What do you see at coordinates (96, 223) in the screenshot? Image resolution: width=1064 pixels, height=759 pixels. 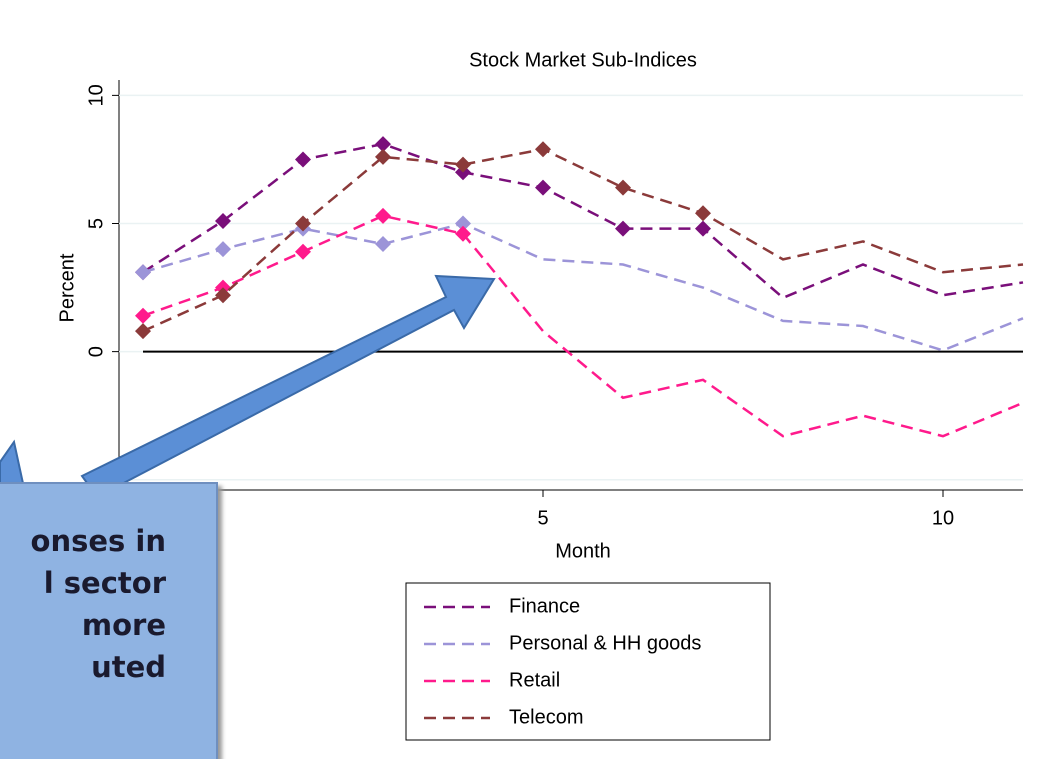 I see `y-tick-label: 5` at bounding box center [96, 223].